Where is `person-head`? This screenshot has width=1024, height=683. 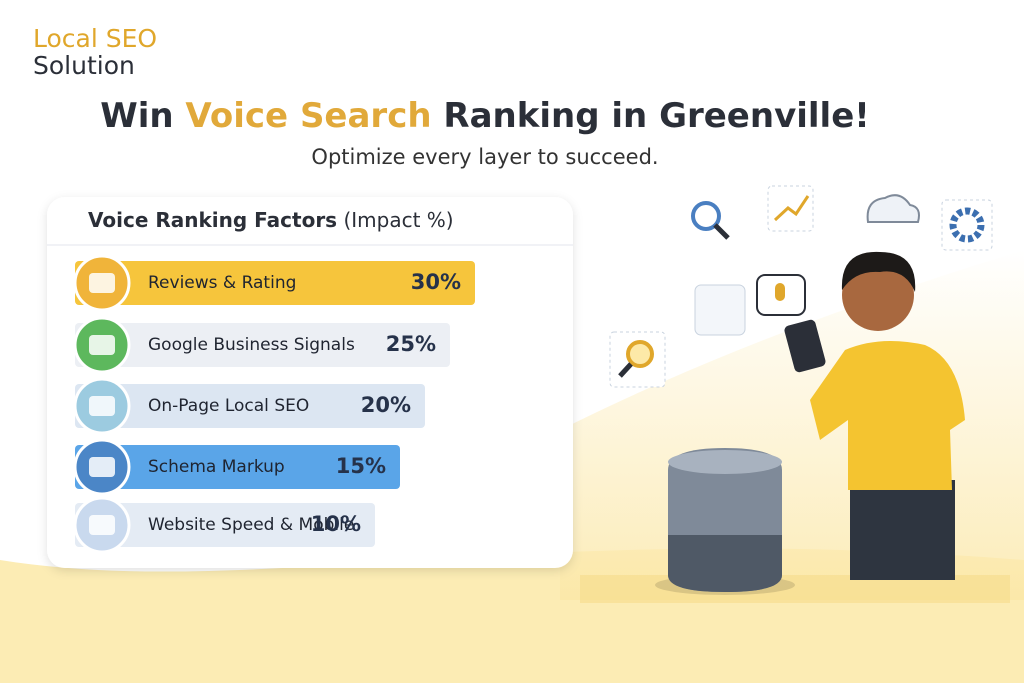 person-head is located at coordinates (878, 295).